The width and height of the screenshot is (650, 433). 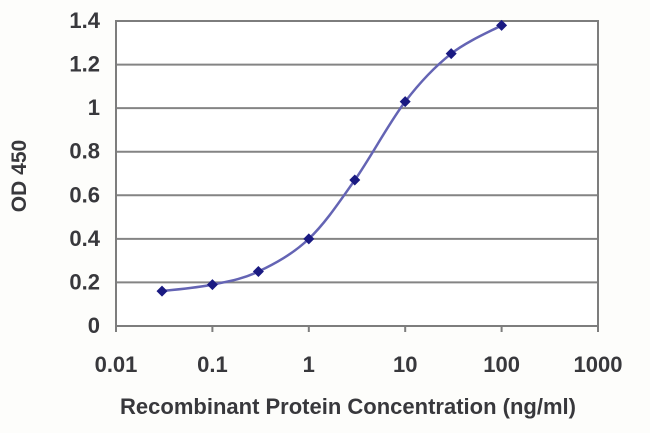 I want to click on y-tick-label: 1, so click(x=94, y=107).